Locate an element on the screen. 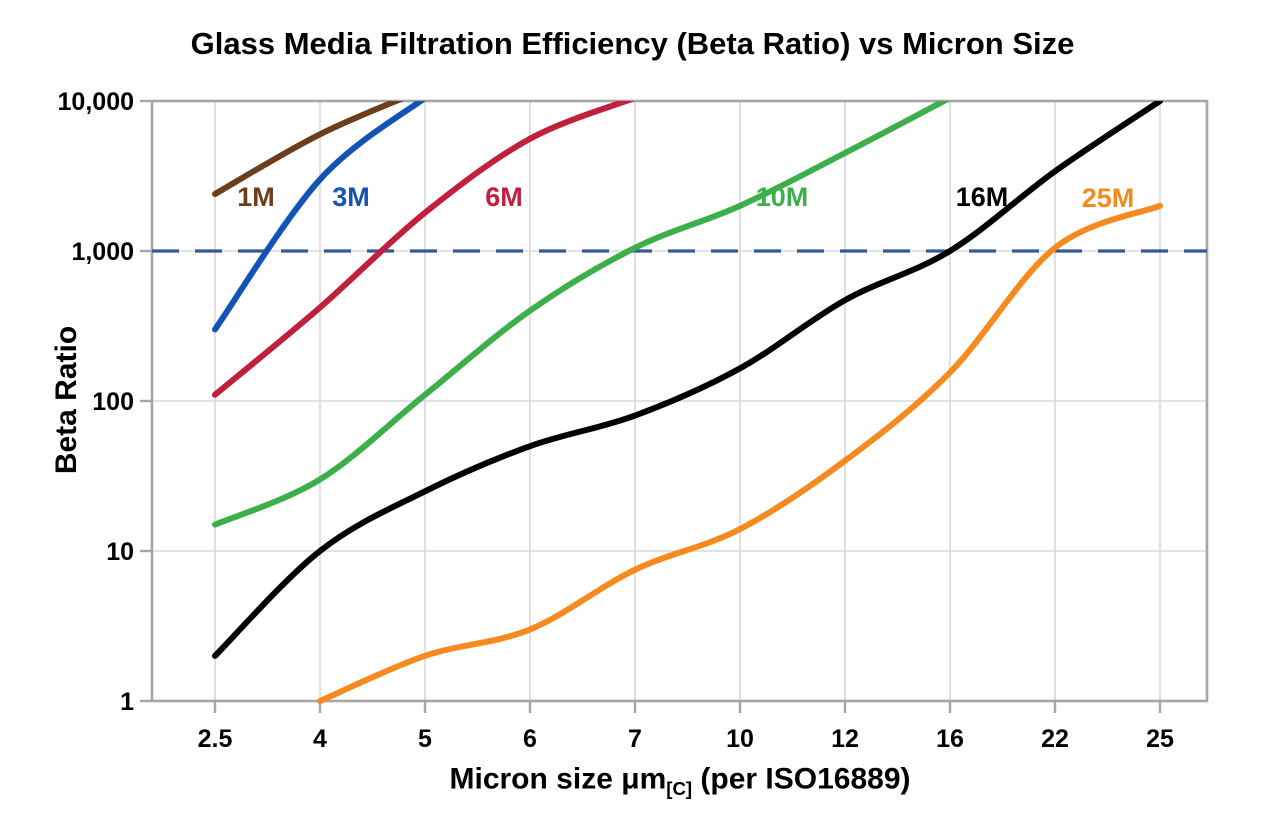  y-tick-label-1000: 1,000 is located at coordinates (102, 252).